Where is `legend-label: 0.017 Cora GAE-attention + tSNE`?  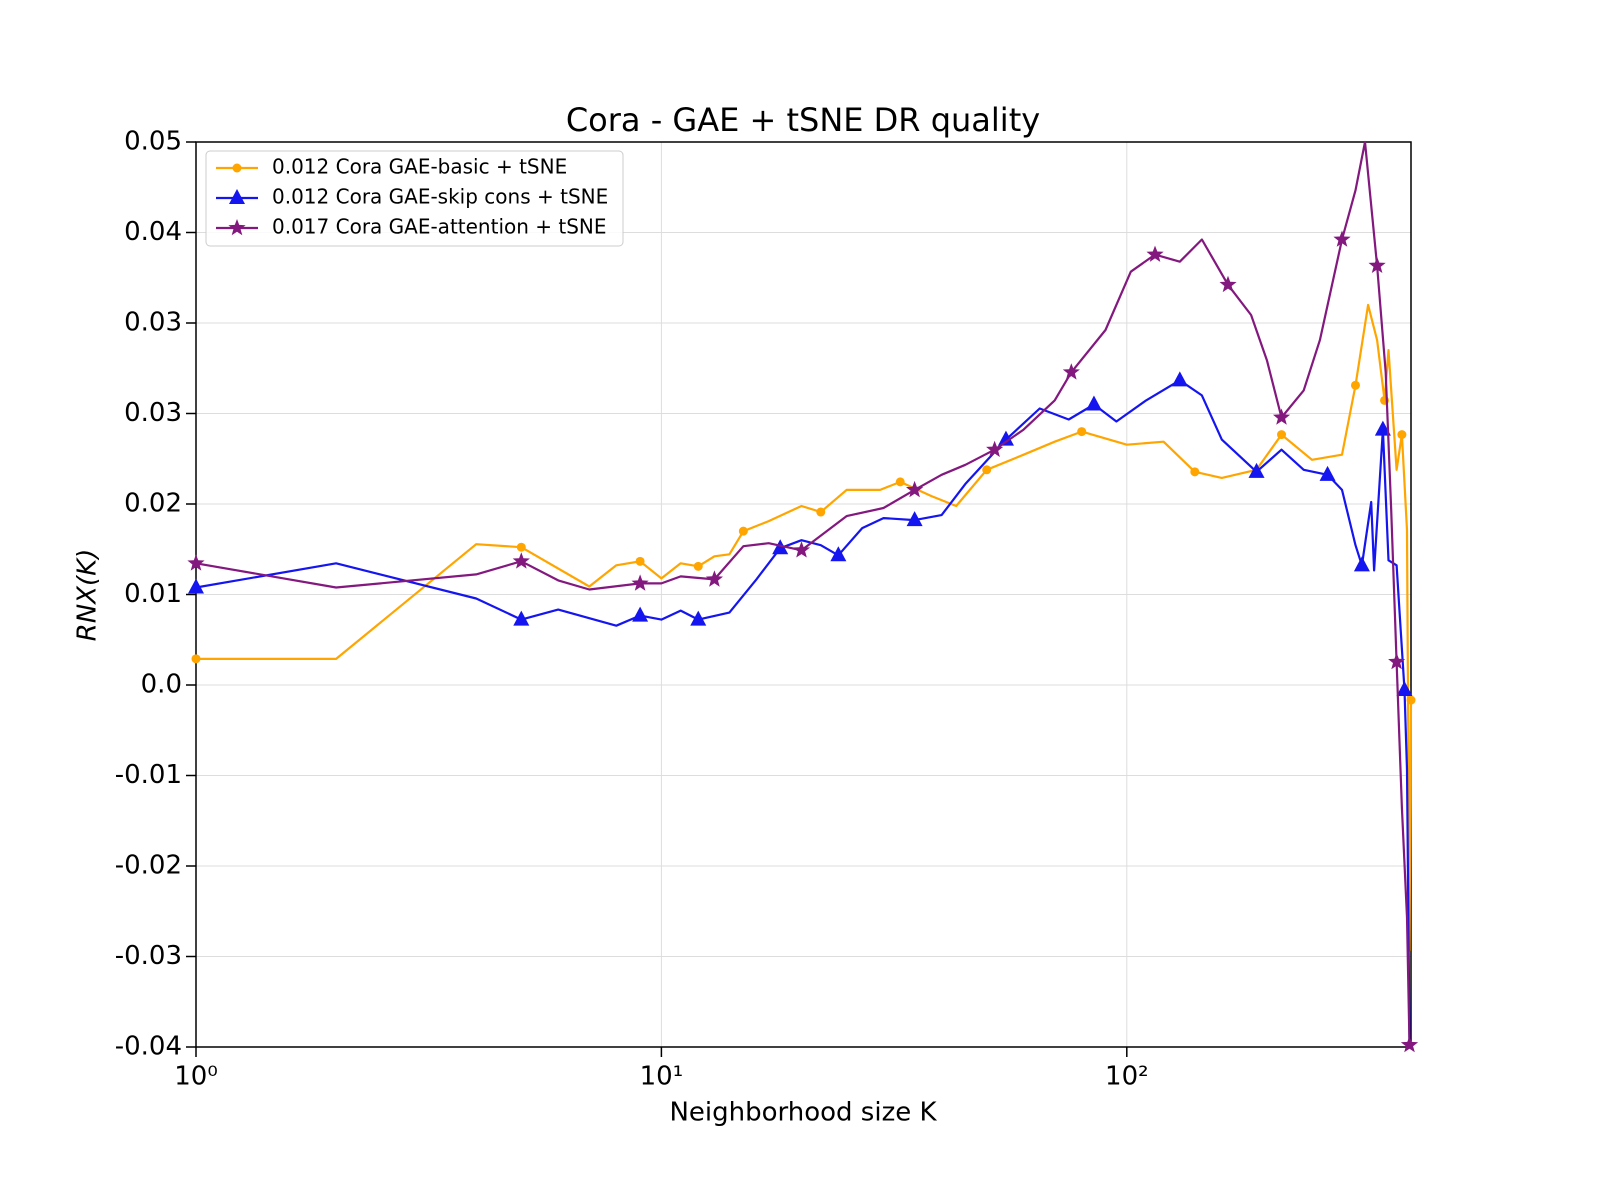 legend-label: 0.017 Cora GAE-attention + tSNE is located at coordinates (439, 227).